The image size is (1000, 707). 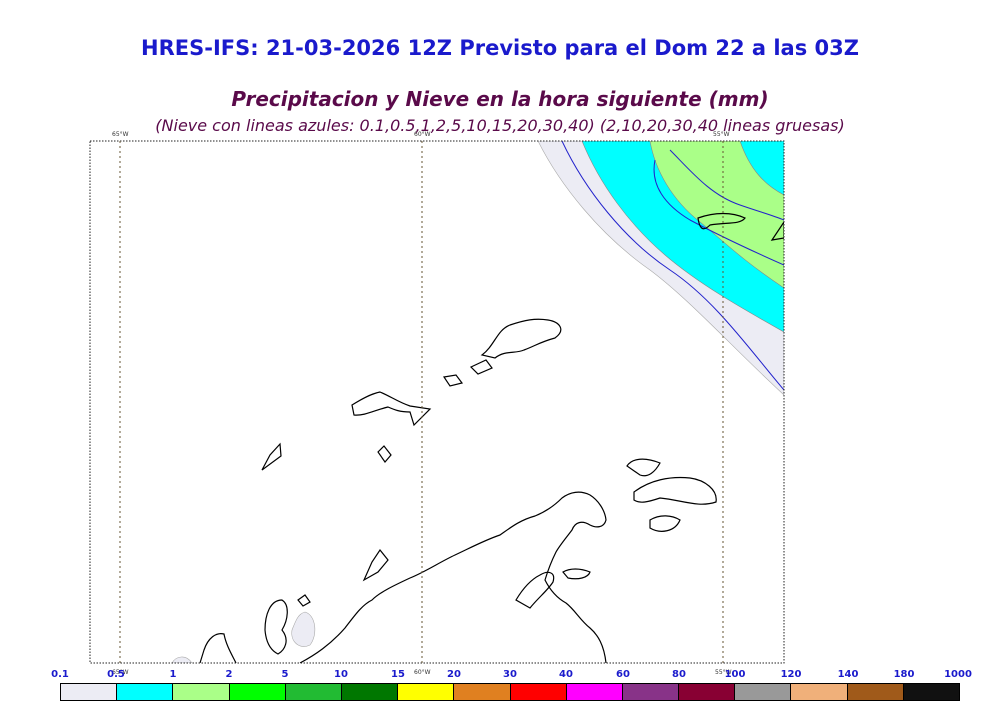 I want to click on colorbar-label: 120, so click(x=791, y=674).